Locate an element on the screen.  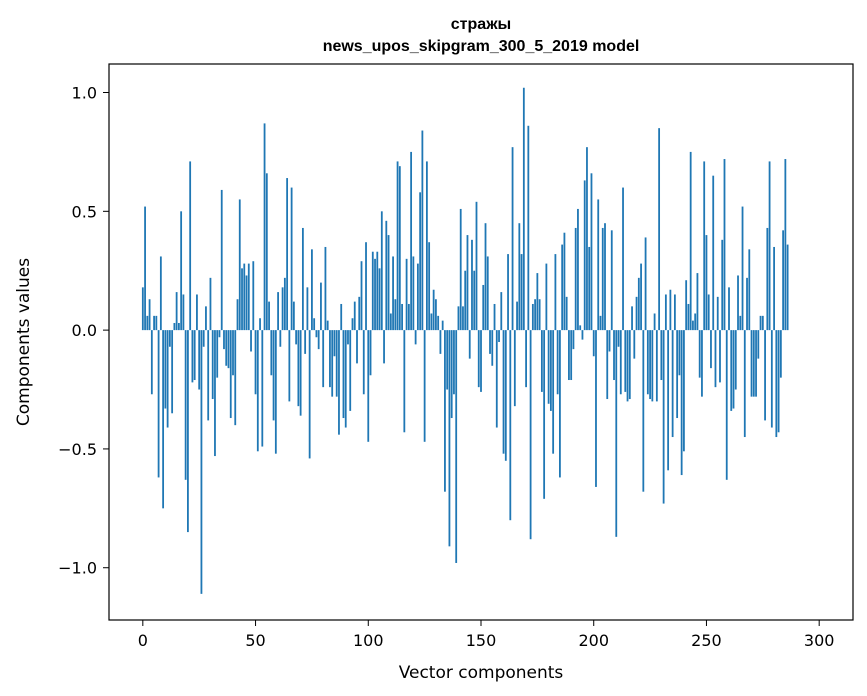
x-tick-label: 0 is located at coordinates (143, 640).